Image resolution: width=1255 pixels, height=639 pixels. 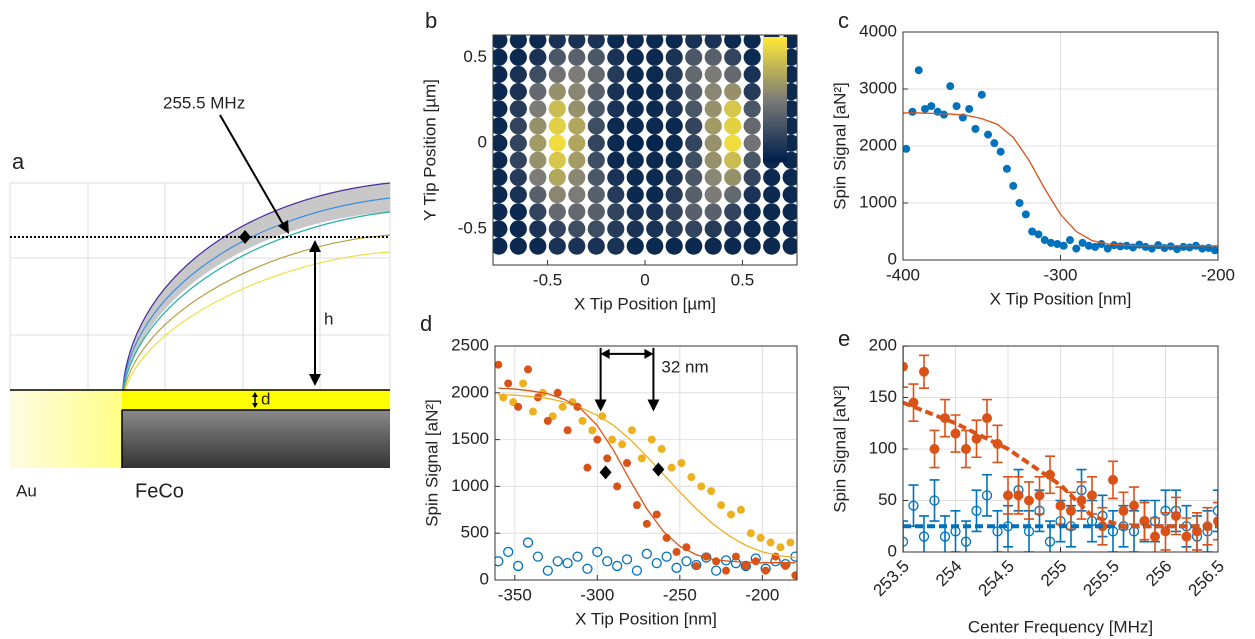 What do you see at coordinates (515, 594) in the screenshot?
I see `x-tick-label: -350` at bounding box center [515, 594].